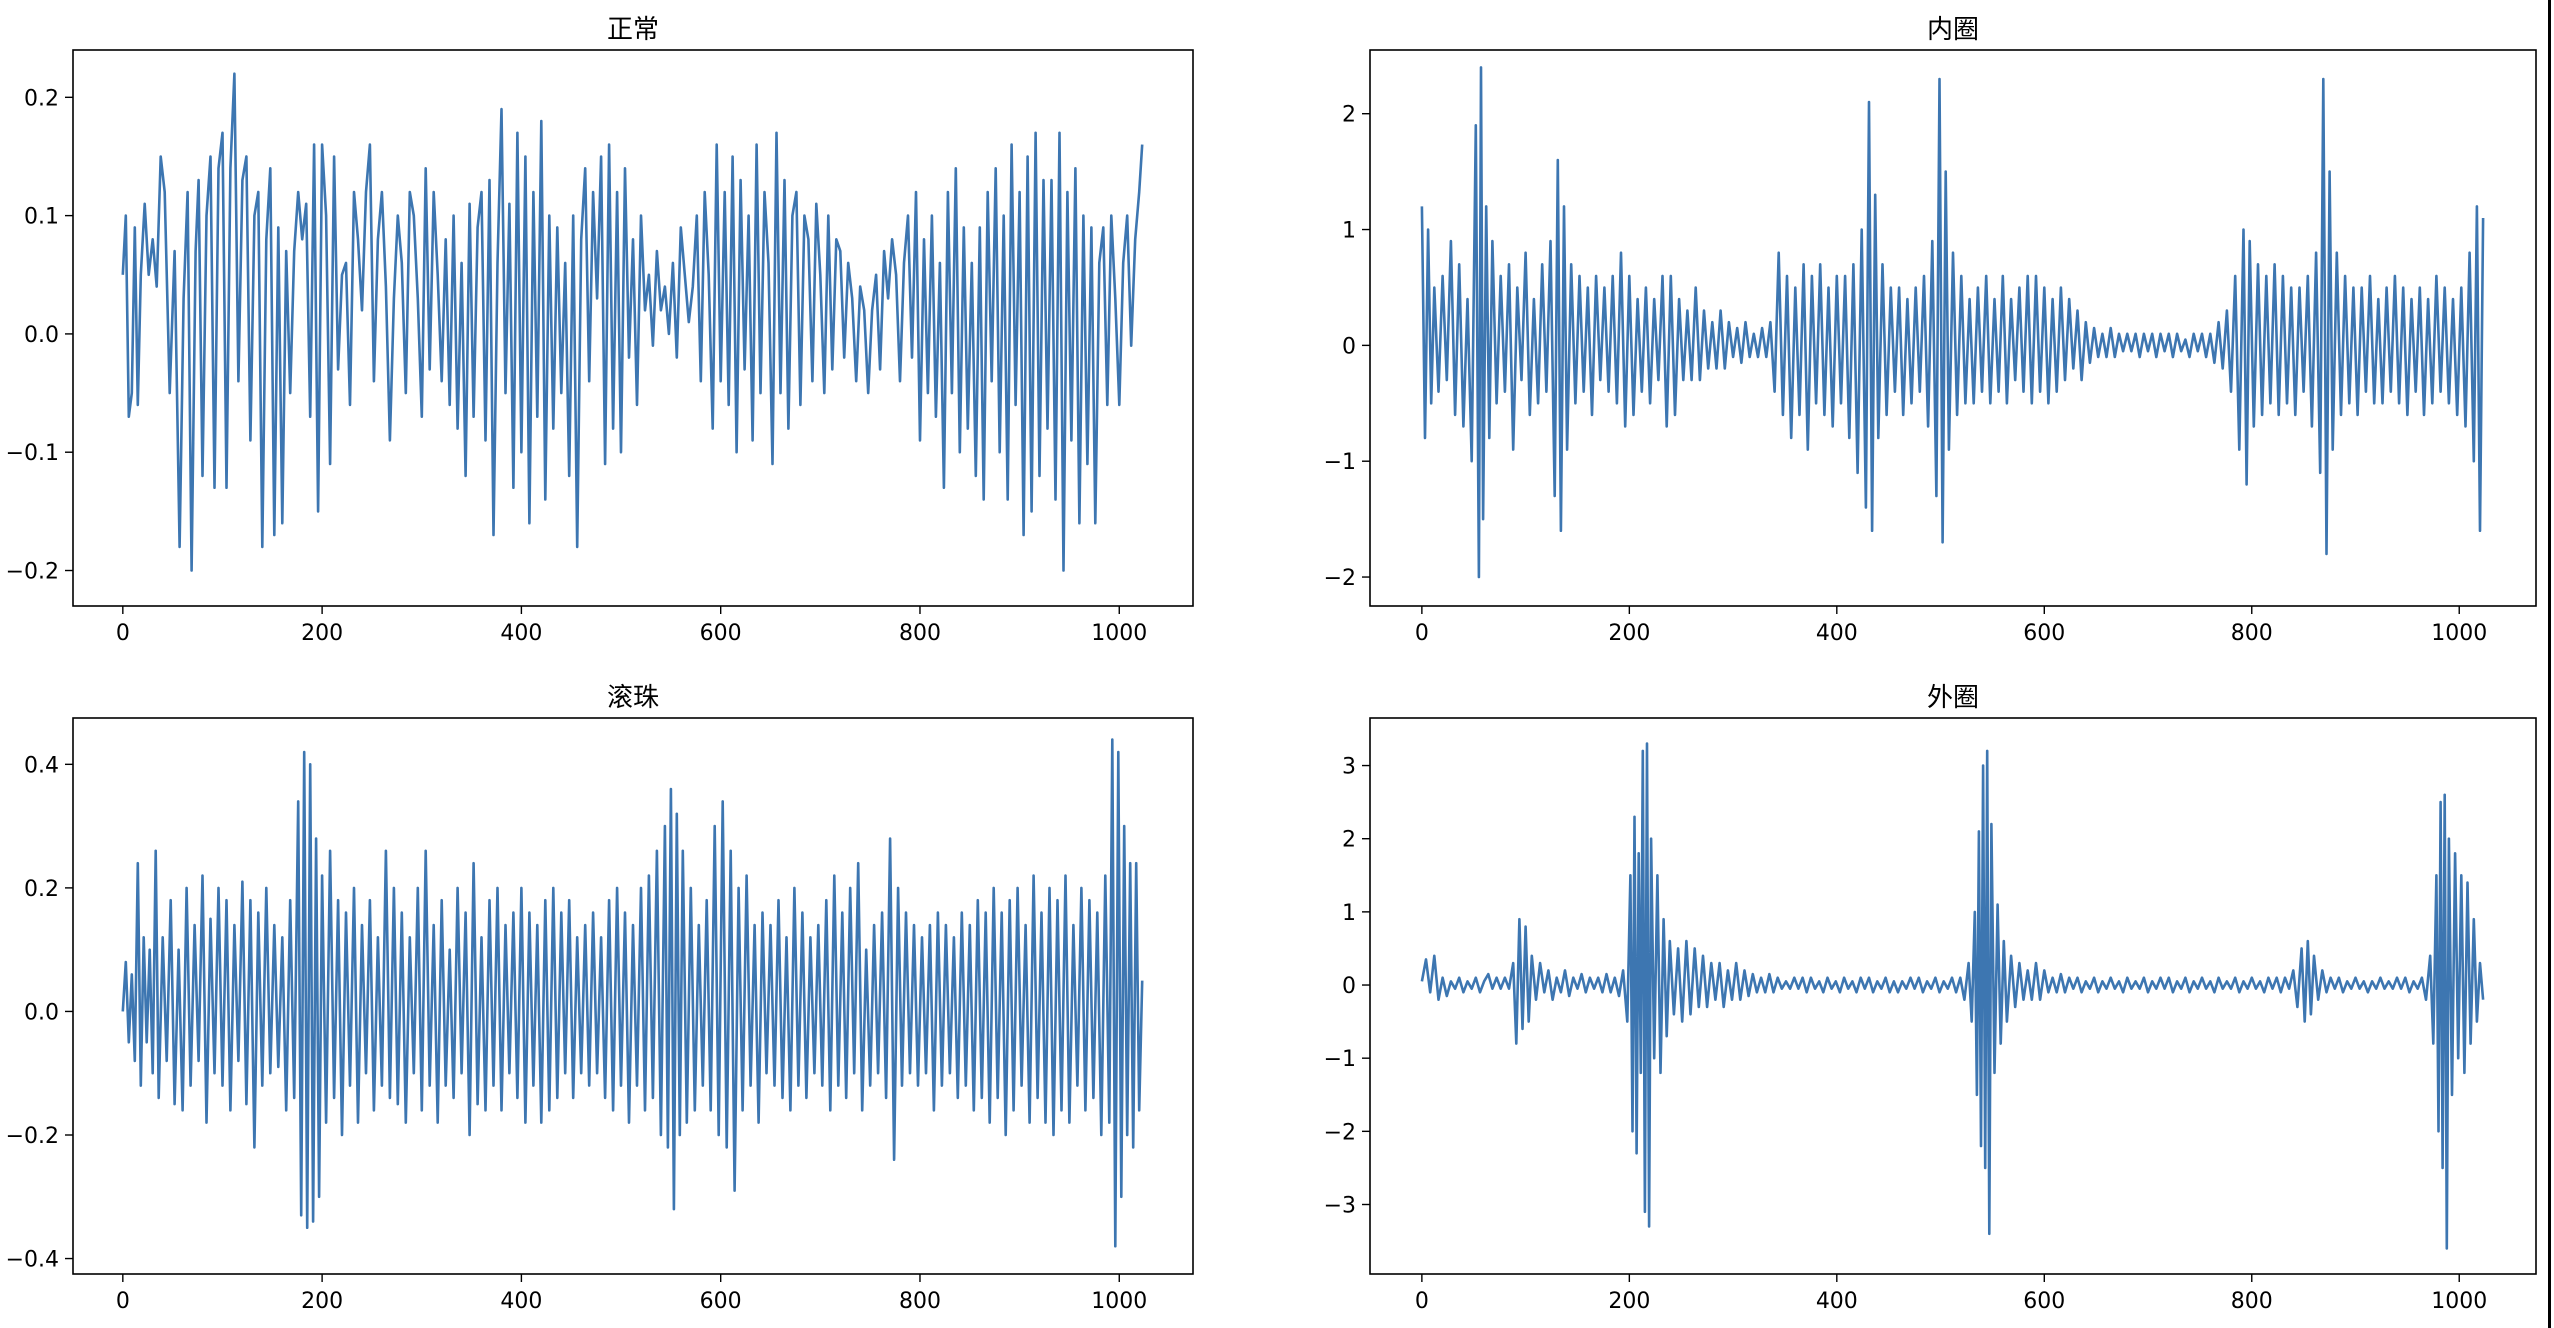 The height and width of the screenshot is (1328, 2554). What do you see at coordinates (633, 698) in the screenshot?
I see `subplot-title: 滚珠` at bounding box center [633, 698].